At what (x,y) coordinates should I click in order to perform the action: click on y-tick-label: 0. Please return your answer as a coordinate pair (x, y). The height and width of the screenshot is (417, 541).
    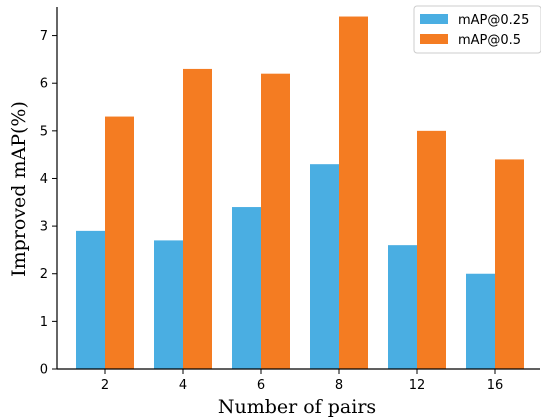
    Looking at the image, I should click on (44, 370).